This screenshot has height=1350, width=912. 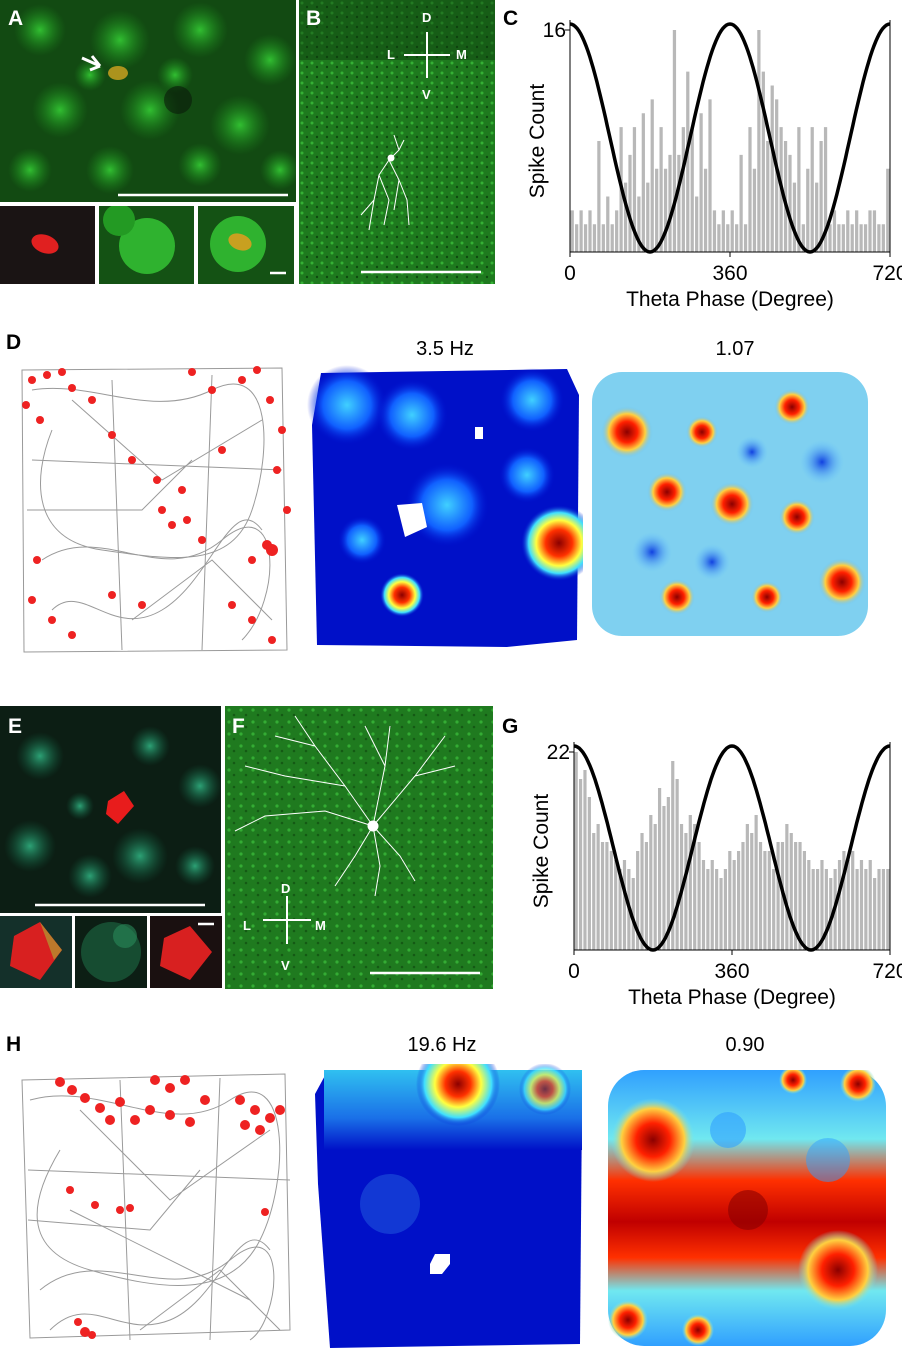 What do you see at coordinates (730, 504) in the screenshot?
I see `panel-d-autocorr-map` at bounding box center [730, 504].